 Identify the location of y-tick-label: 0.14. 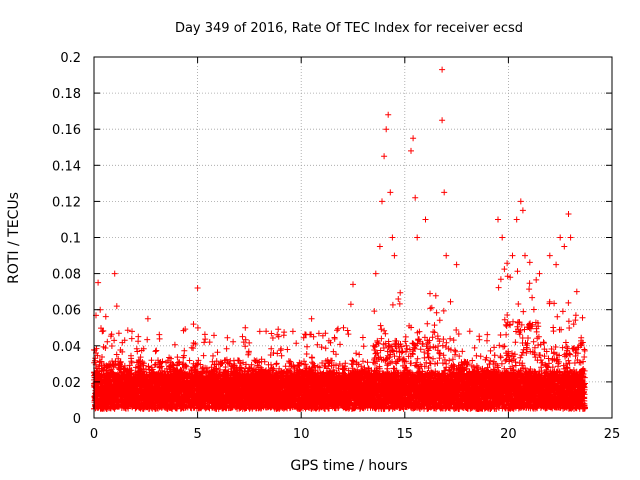
(66, 166).